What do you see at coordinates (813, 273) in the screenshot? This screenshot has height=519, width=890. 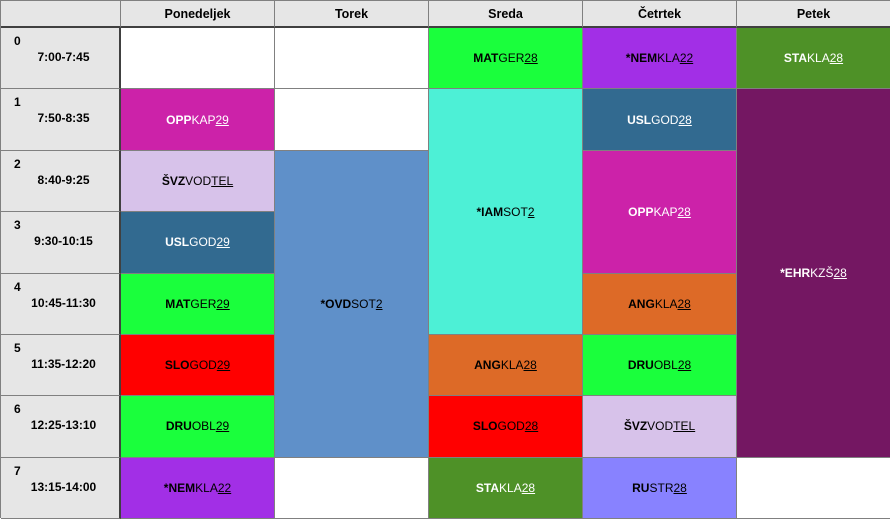 I see `lesson-cell: *EHR KZŠ 28` at bounding box center [813, 273].